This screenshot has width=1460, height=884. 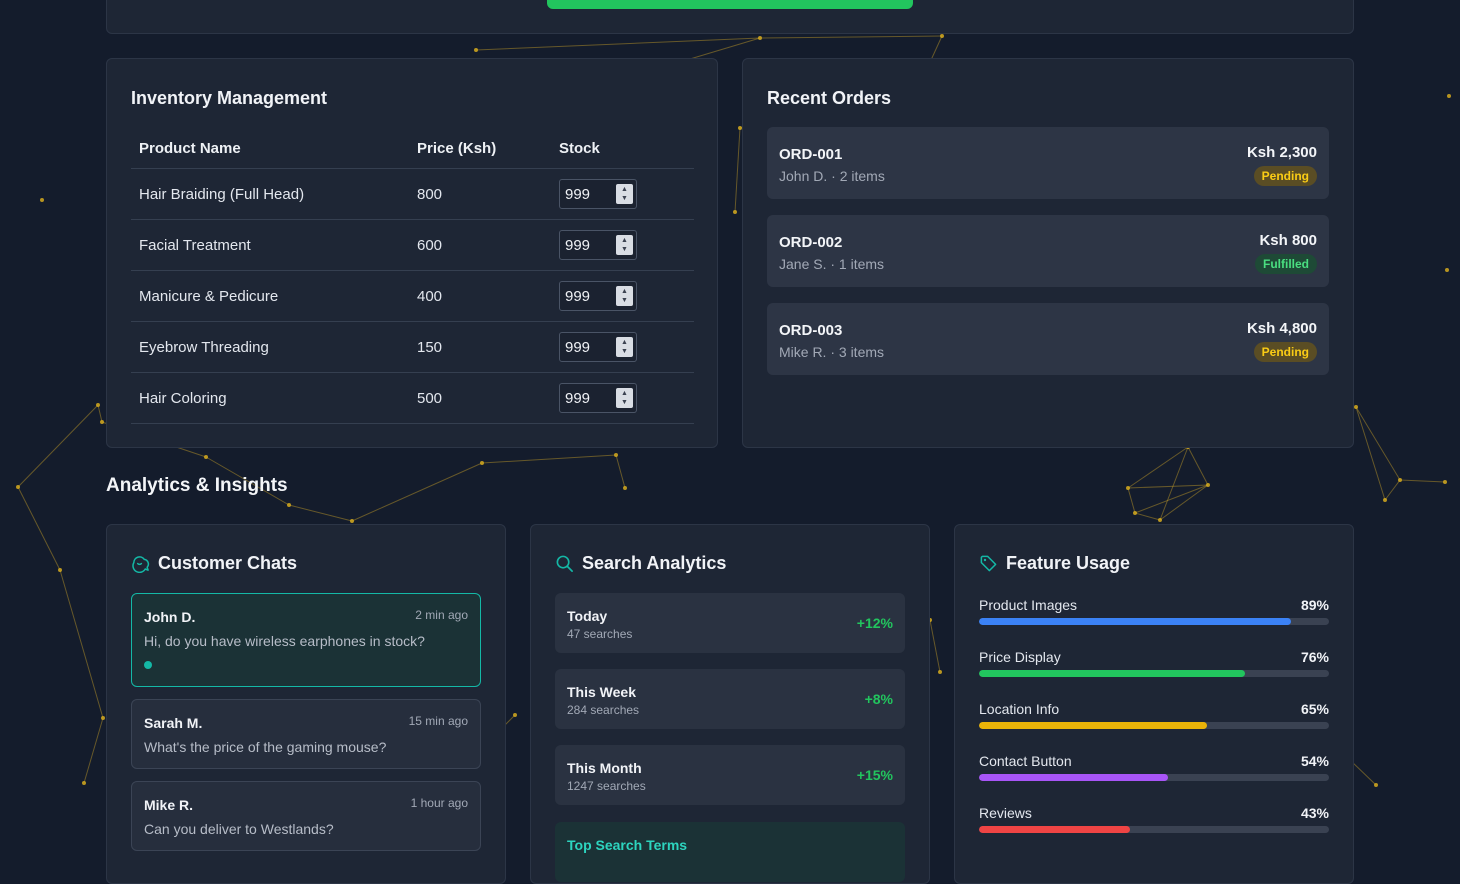 What do you see at coordinates (811, 330) in the screenshot?
I see `order-id: ORD-003` at bounding box center [811, 330].